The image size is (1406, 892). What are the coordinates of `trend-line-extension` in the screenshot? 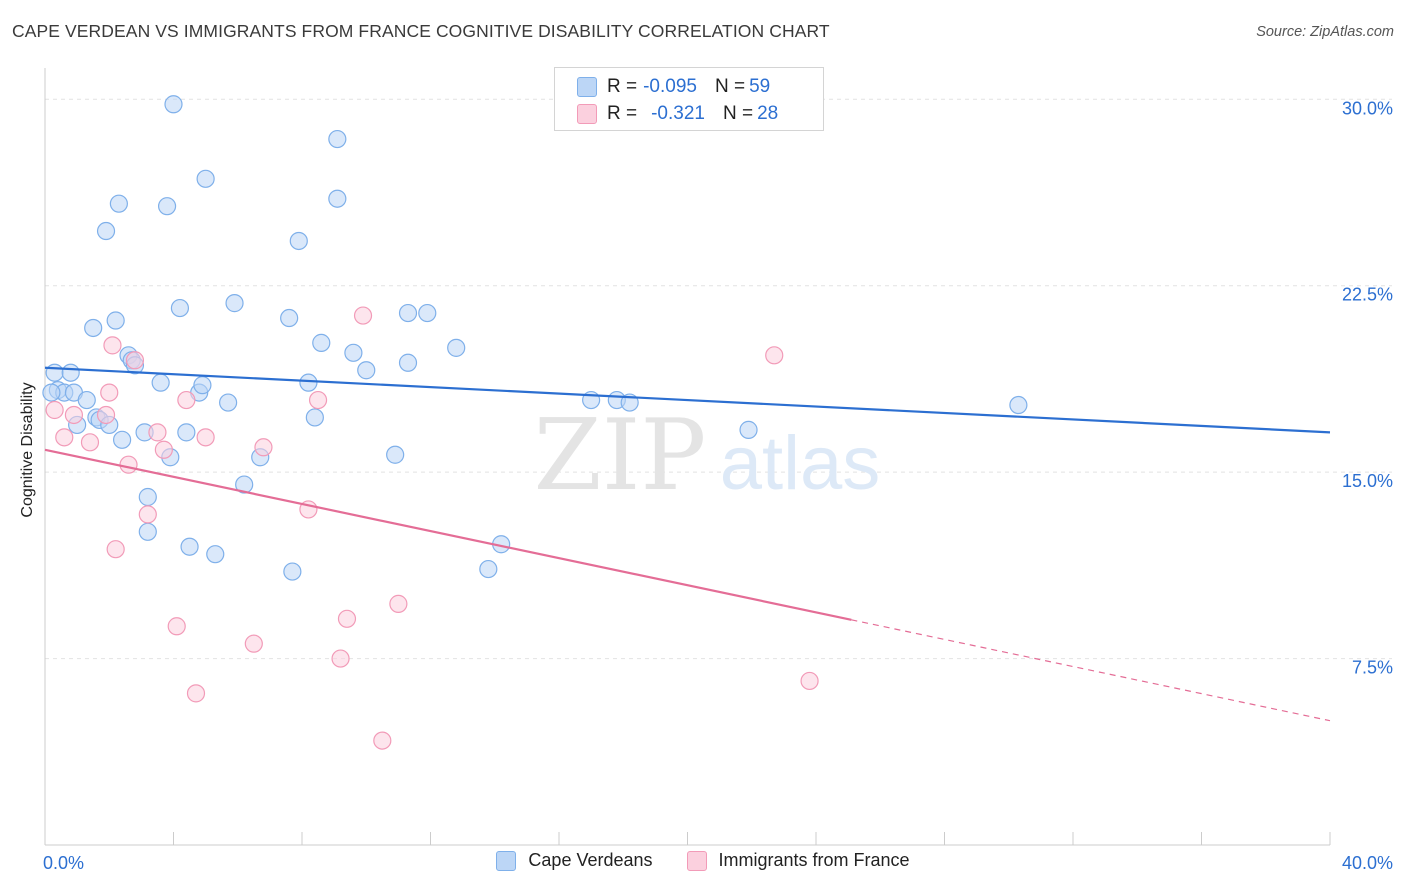 It's located at (1091, 670).